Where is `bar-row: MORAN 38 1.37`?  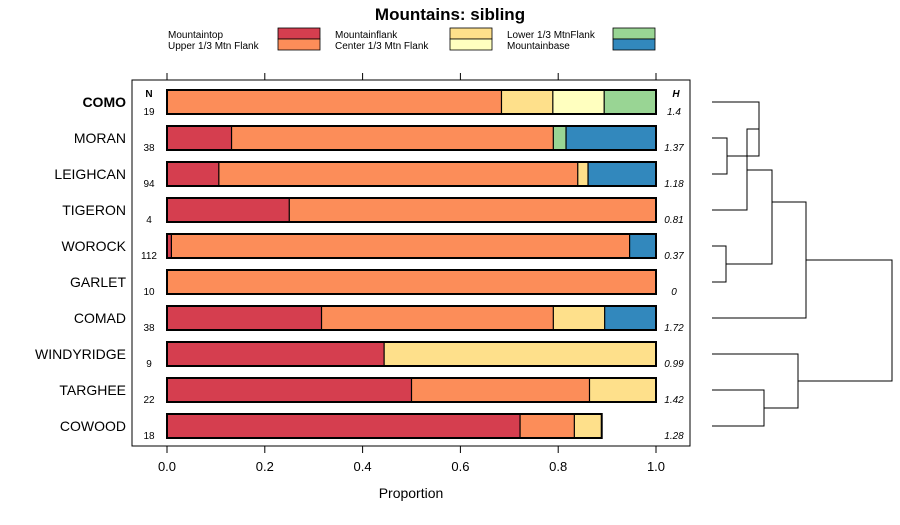
bar-row: MORAN 38 1.37 is located at coordinates (379, 139).